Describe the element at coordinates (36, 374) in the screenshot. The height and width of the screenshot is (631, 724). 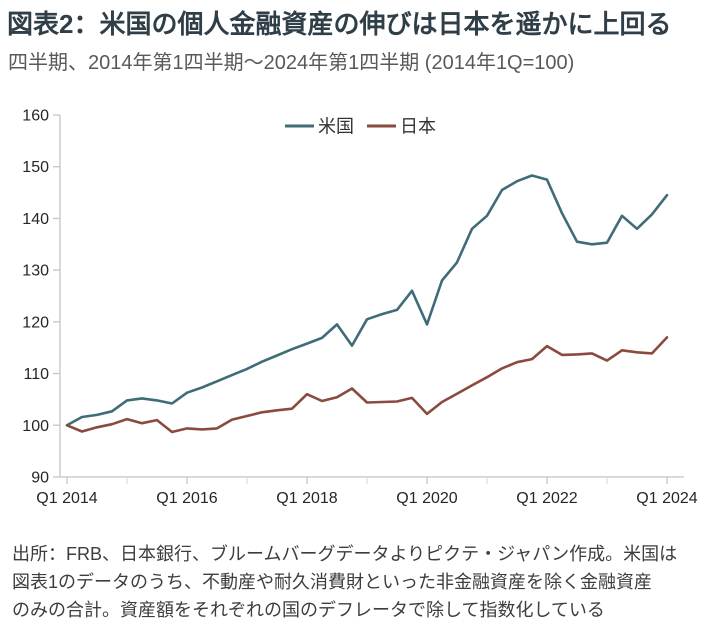
I see `y-tick-label: 110` at that location.